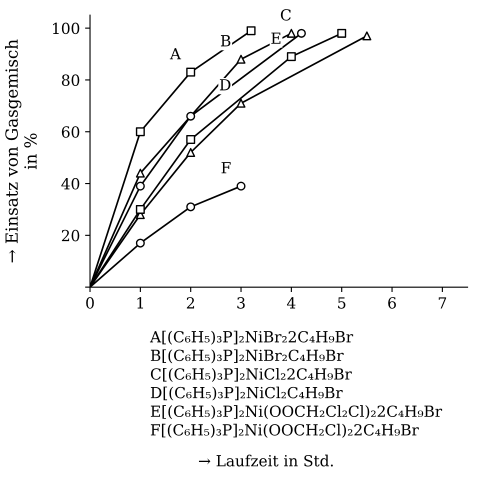 The height and width of the screenshot is (490, 484). What do you see at coordinates (90, 303) in the screenshot?
I see `x-tick-label: 0` at bounding box center [90, 303].